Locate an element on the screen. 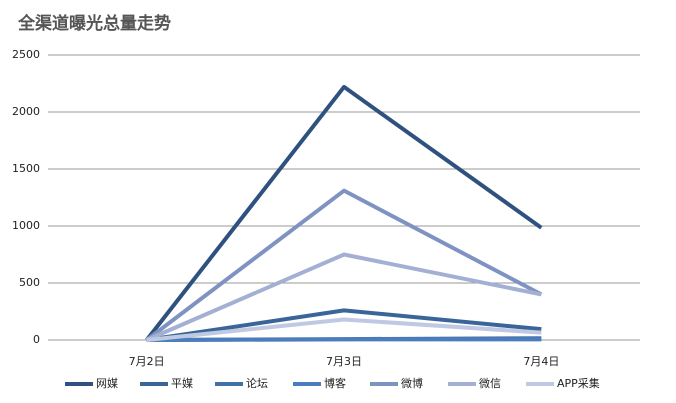 This screenshot has width=676, height=403. legend-label: 微博 is located at coordinates (412, 383).